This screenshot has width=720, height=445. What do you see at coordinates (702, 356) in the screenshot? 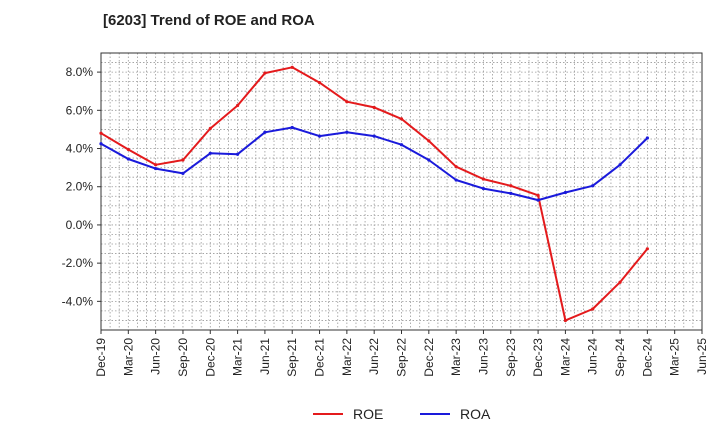
I see `x-tick-label: Jun-25` at bounding box center [702, 356].